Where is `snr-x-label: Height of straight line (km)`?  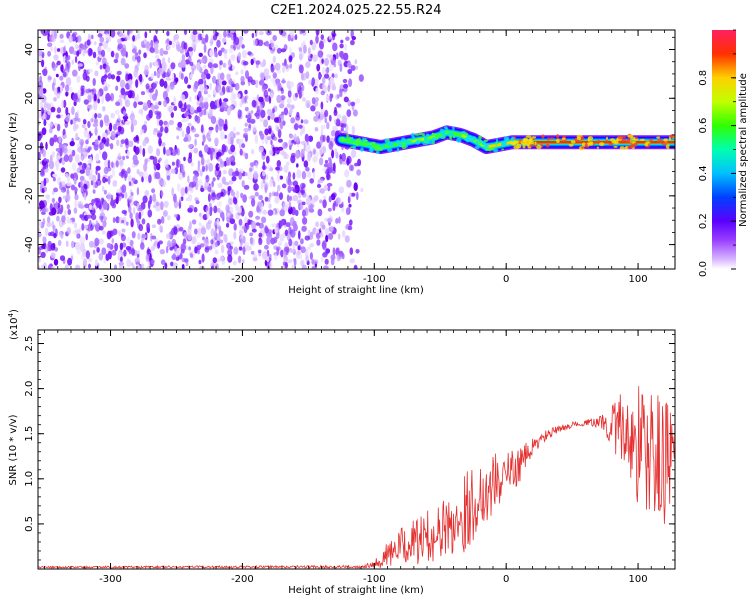
snr-x-label: Height of straight line (km) is located at coordinates (356, 590).